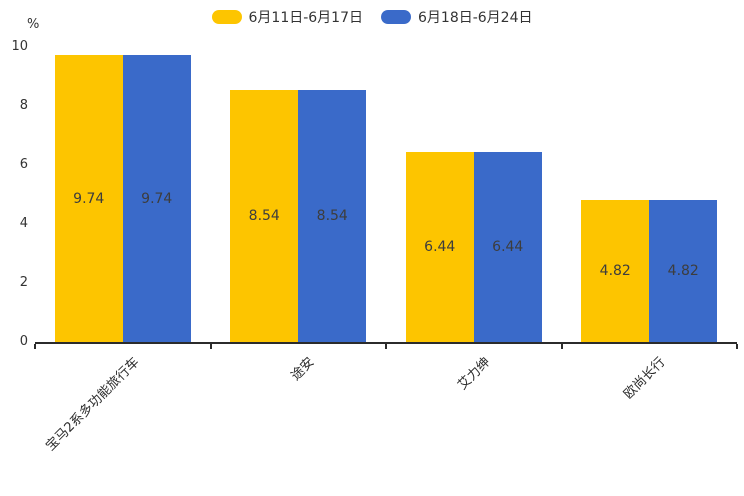 The width and height of the screenshot is (744, 496). Describe the element at coordinates (23, 164) in the screenshot. I see `y-tick-label: 6` at that location.